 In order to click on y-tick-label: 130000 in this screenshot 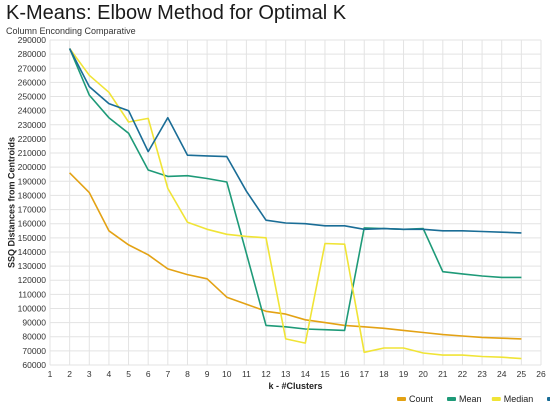, I will do `click(32, 266)`.